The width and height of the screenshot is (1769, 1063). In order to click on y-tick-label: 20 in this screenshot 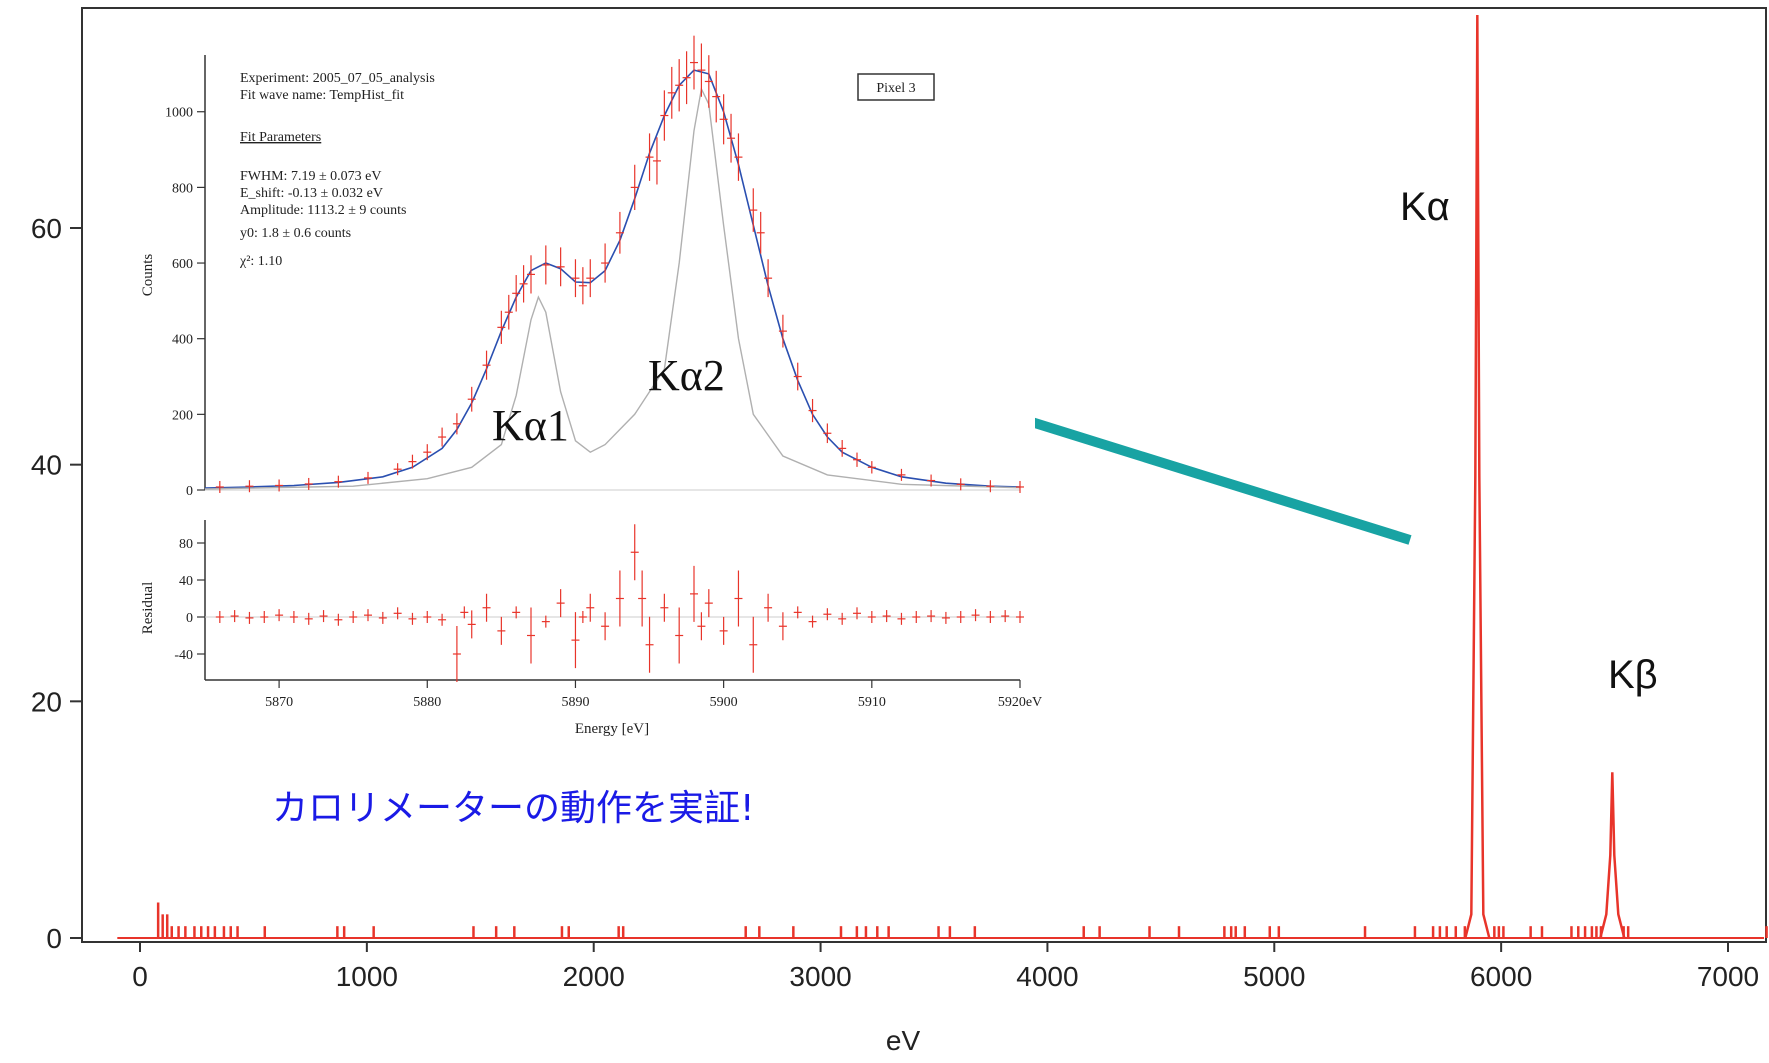, I will do `click(46, 701)`.